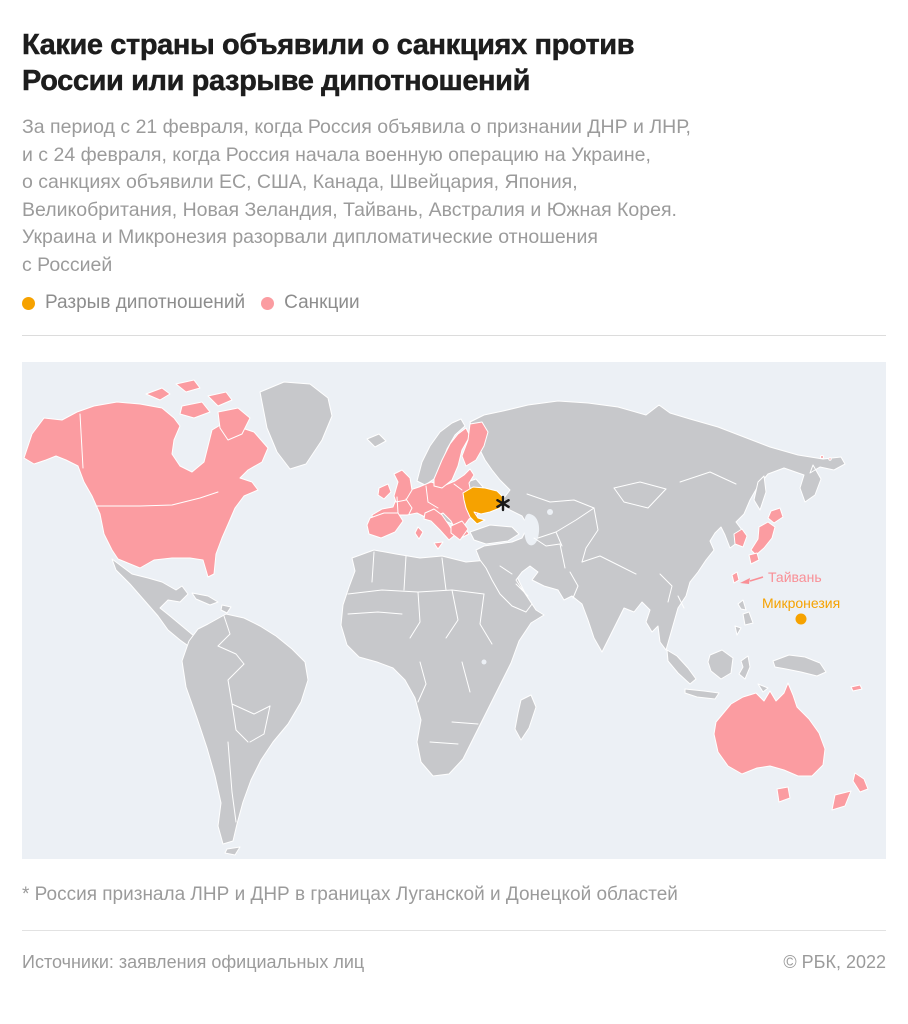 The image size is (908, 1024). I want to click on legend: Разрыв дипотношений Санкции, so click(454, 303).